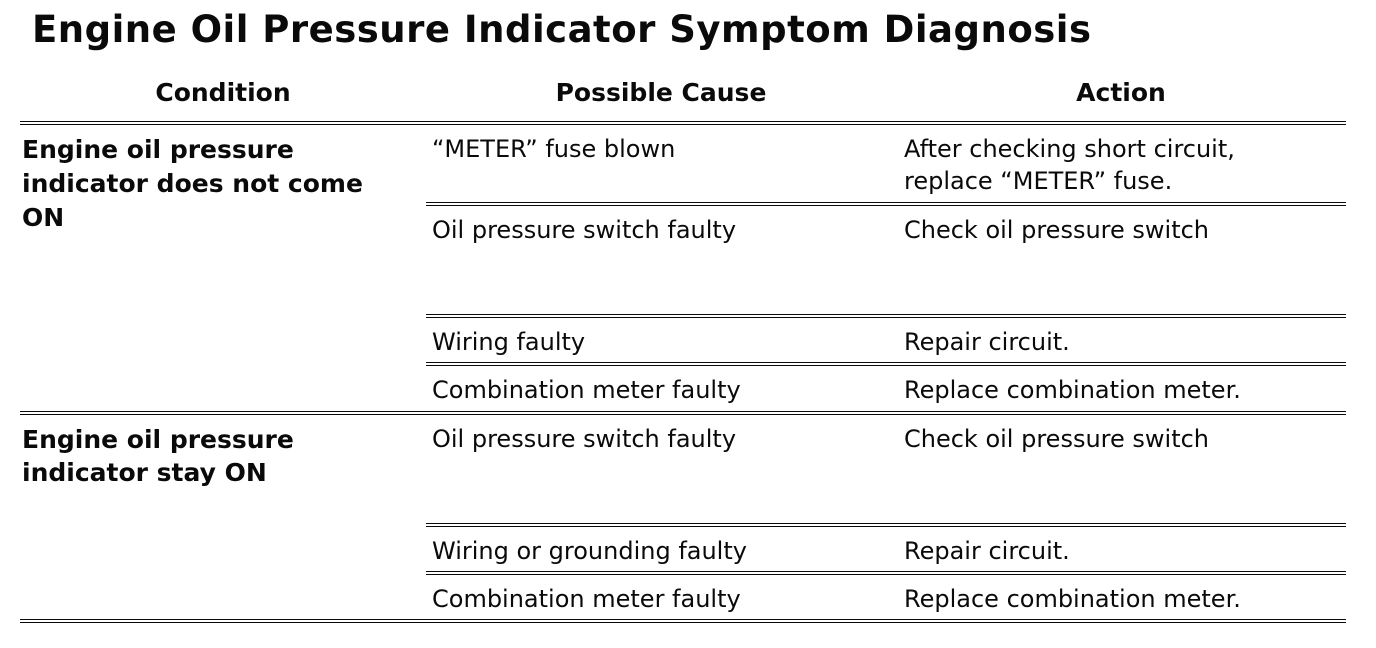  What do you see at coordinates (661, 97) in the screenshot?
I see `col-header-cause: Possible Cause` at bounding box center [661, 97].